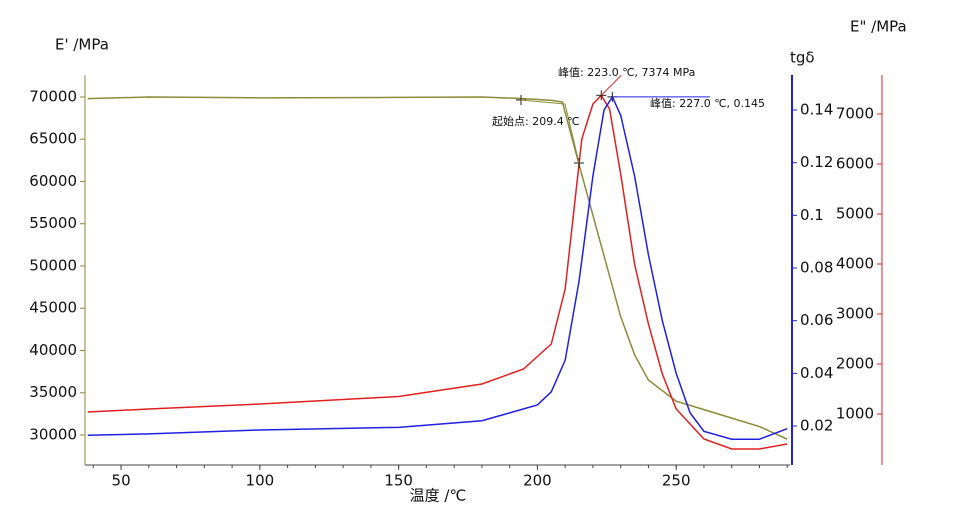 The width and height of the screenshot is (954, 506). What do you see at coordinates (53, 308) in the screenshot?
I see `y-tick-label: 45000` at bounding box center [53, 308].